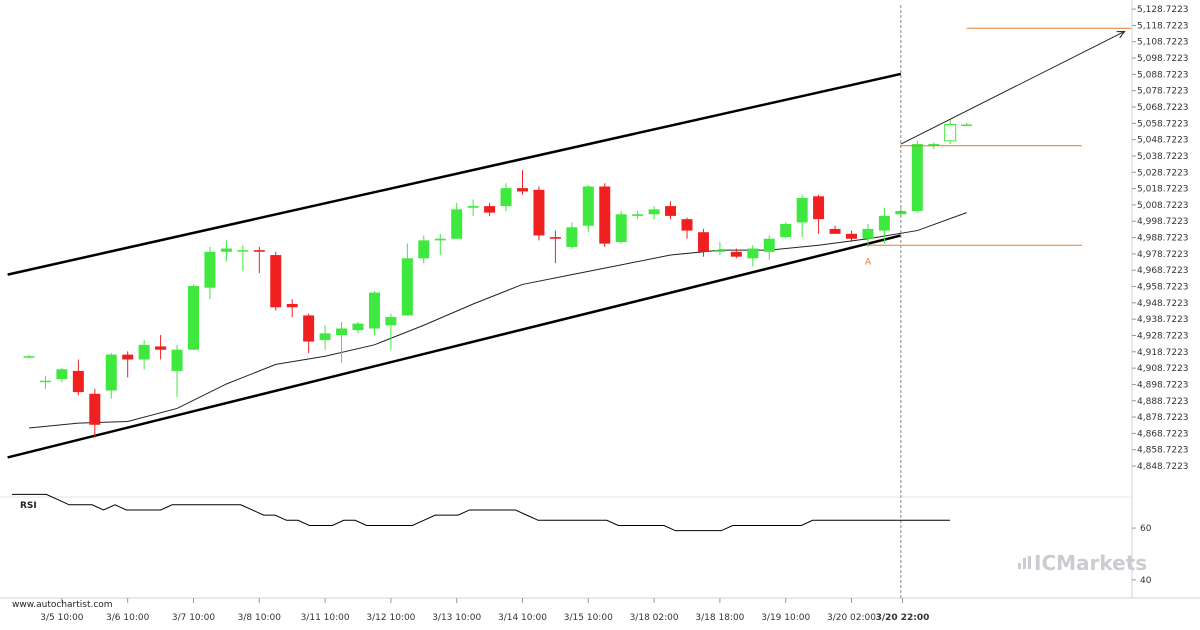 The image size is (1200, 630). Describe the element at coordinates (1012, 88) in the screenshot. I see `projection-line` at that location.